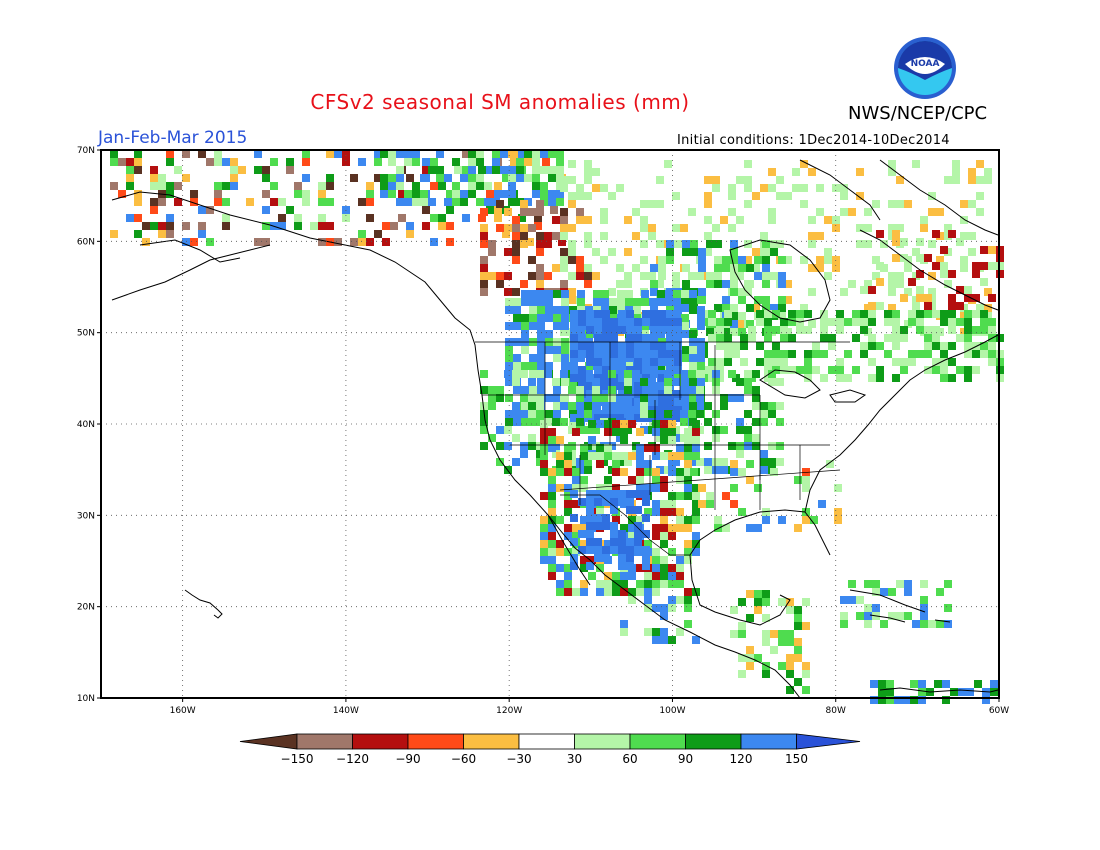 This screenshot has width=1100, height=850. I want to click on colorbar-label: −60, so click(463, 759).